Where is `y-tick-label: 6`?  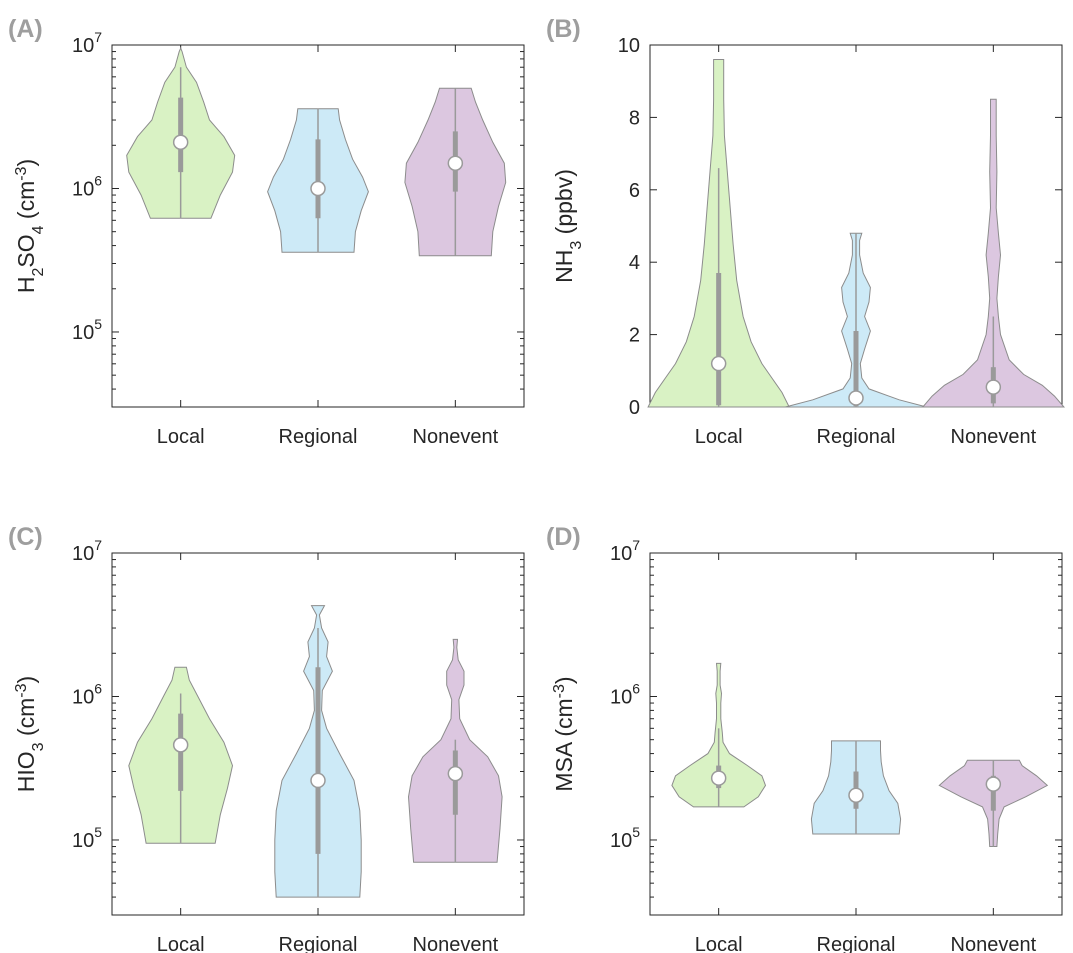 y-tick-label: 6 is located at coordinates (634, 191).